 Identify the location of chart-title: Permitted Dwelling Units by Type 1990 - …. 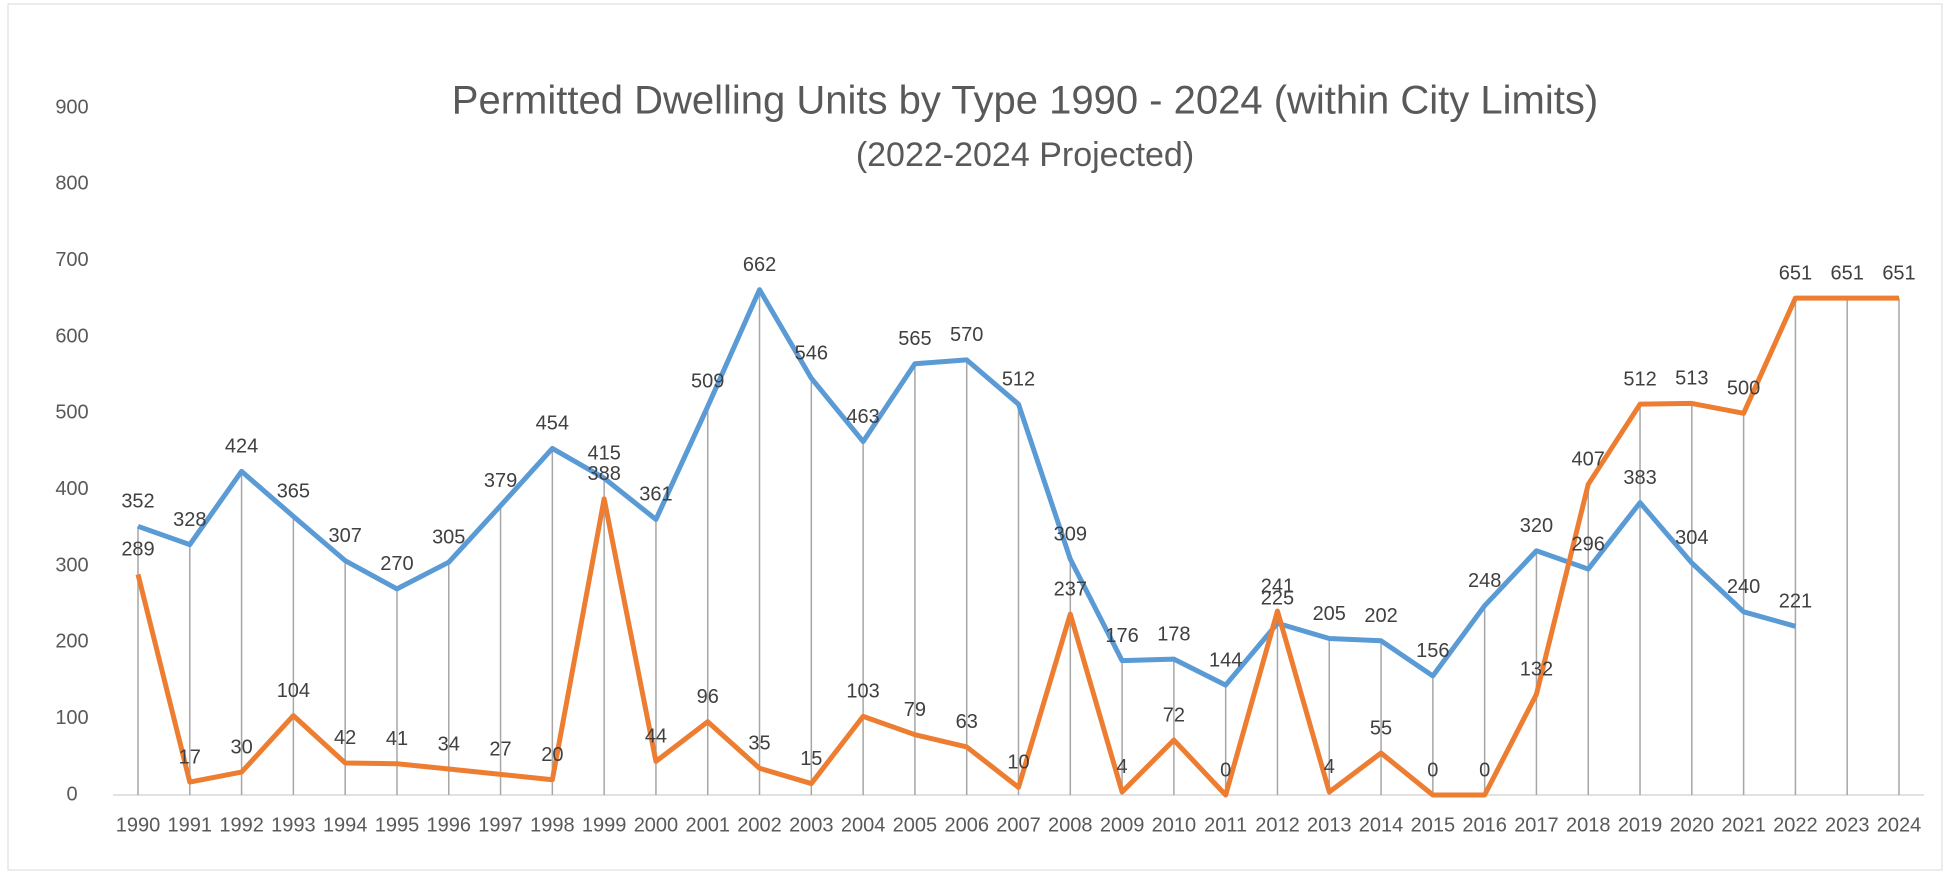
(1025, 101).